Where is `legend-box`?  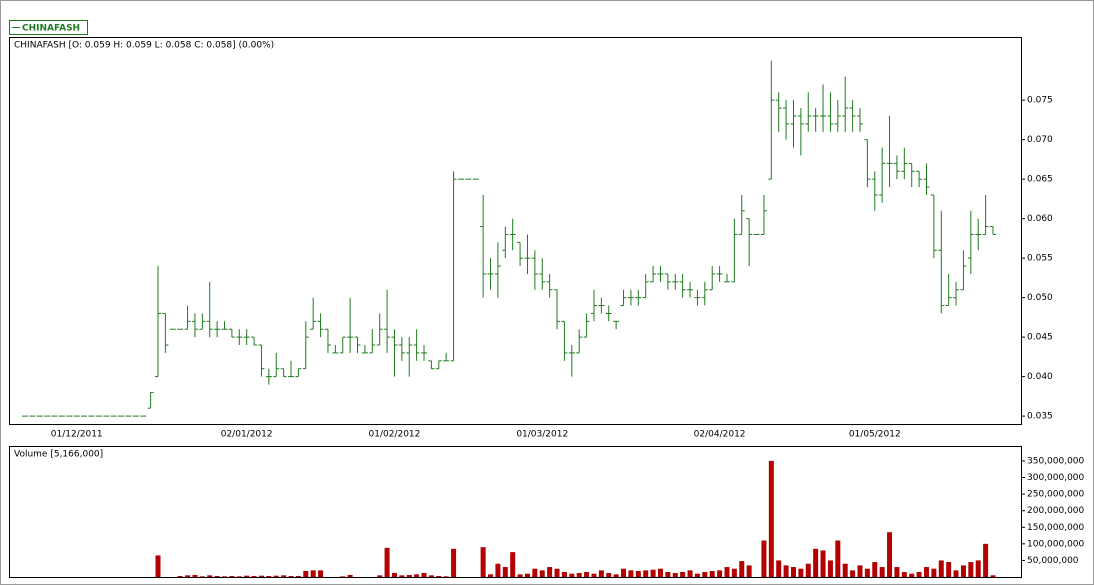
legend-box is located at coordinates (48, 27).